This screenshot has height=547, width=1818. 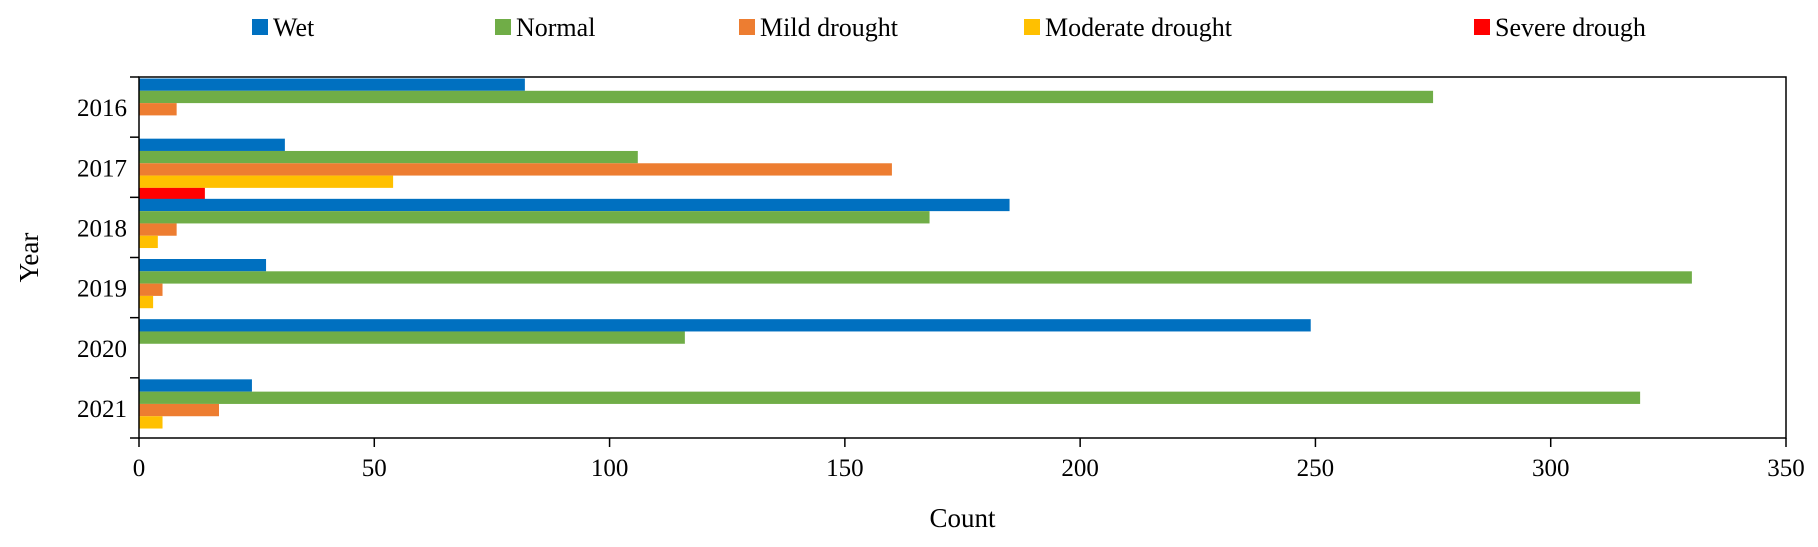 I want to click on legend-swatch-wet, so click(x=260, y=27).